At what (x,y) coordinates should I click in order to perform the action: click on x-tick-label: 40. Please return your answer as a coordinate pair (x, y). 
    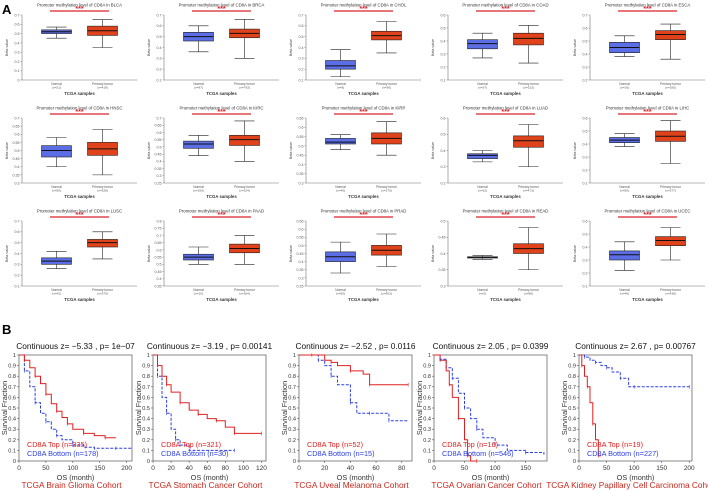
    Looking at the image, I should click on (190, 468).